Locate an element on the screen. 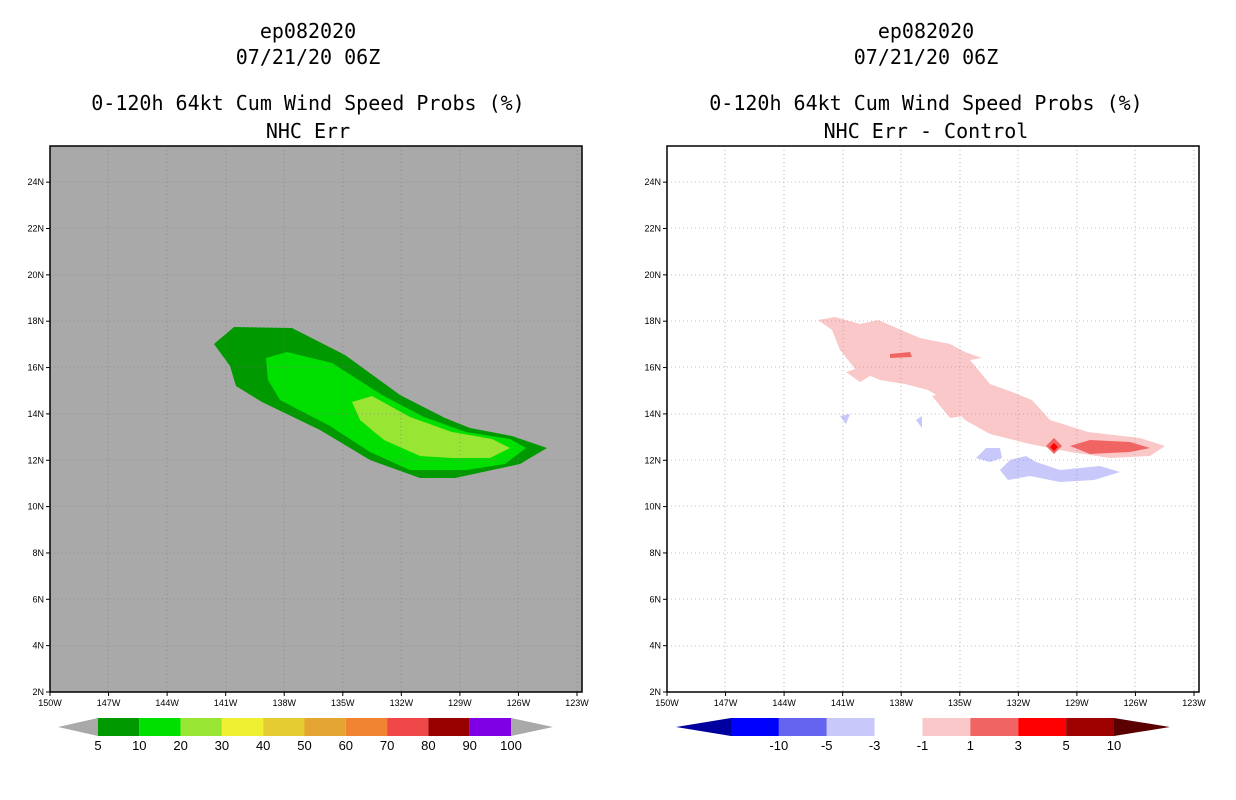 The image size is (1236, 800). right-lon-label: 132W is located at coordinates (1019, 703).